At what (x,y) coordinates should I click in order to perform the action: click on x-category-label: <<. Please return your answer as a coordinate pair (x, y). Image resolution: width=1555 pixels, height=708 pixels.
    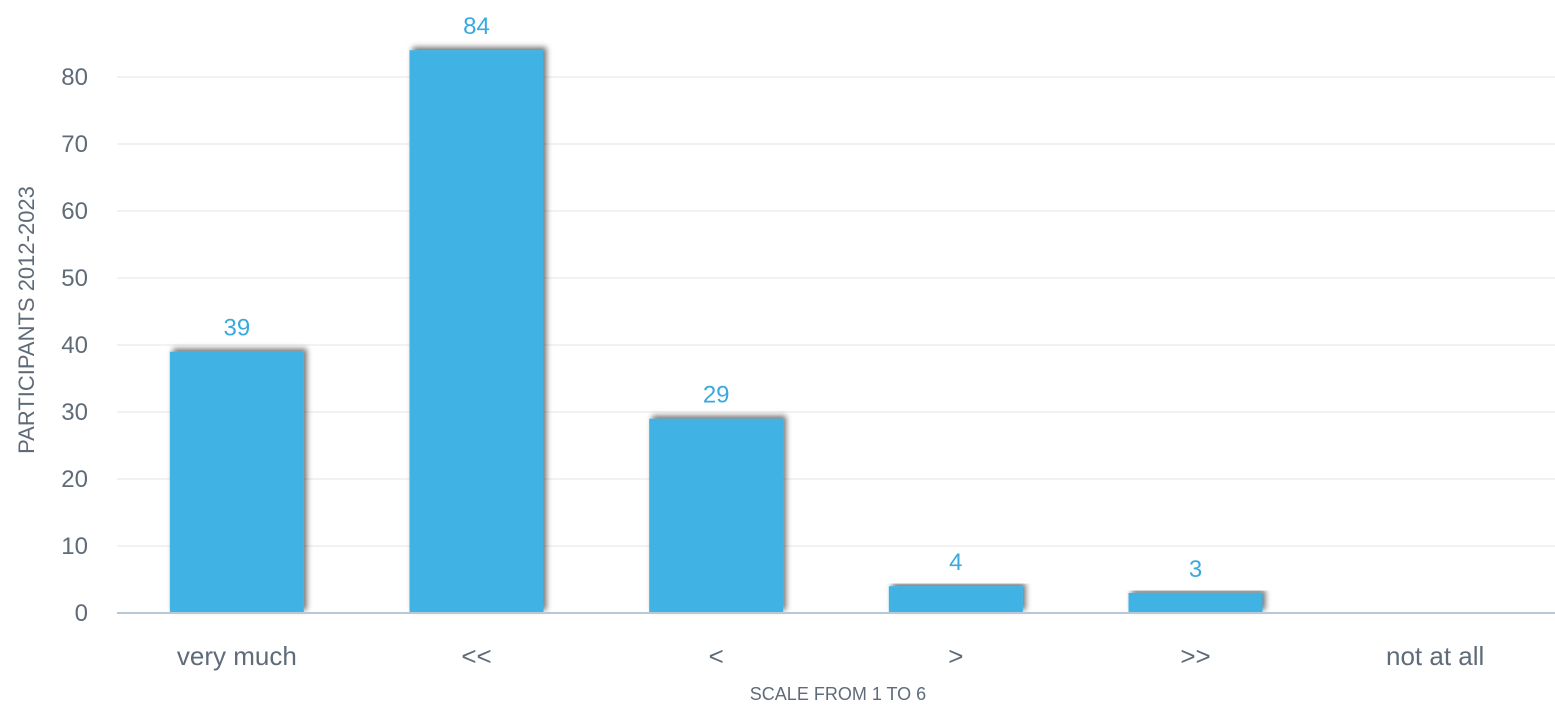
    Looking at the image, I should click on (476, 656).